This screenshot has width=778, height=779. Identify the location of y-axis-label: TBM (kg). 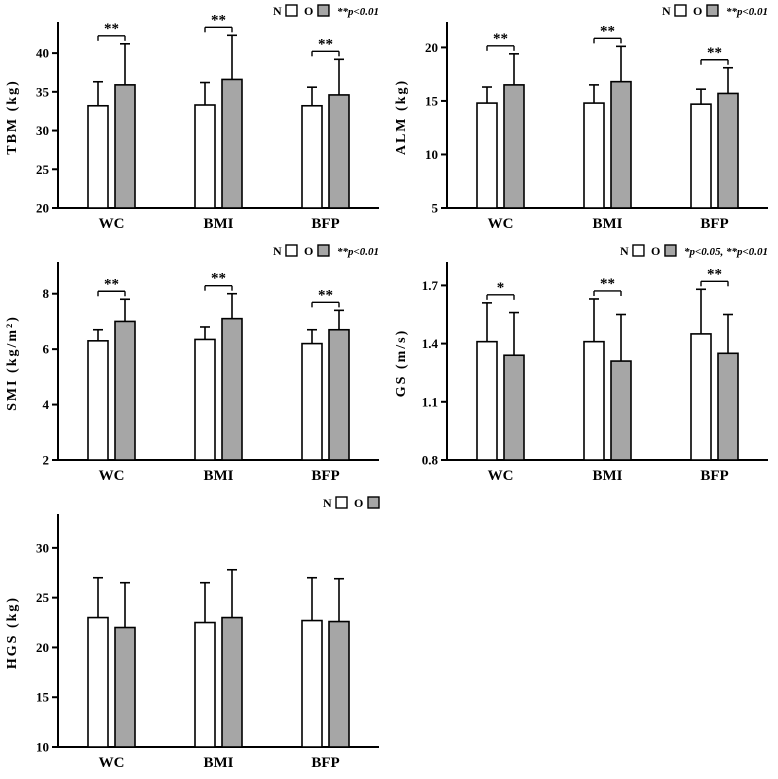
(12, 117).